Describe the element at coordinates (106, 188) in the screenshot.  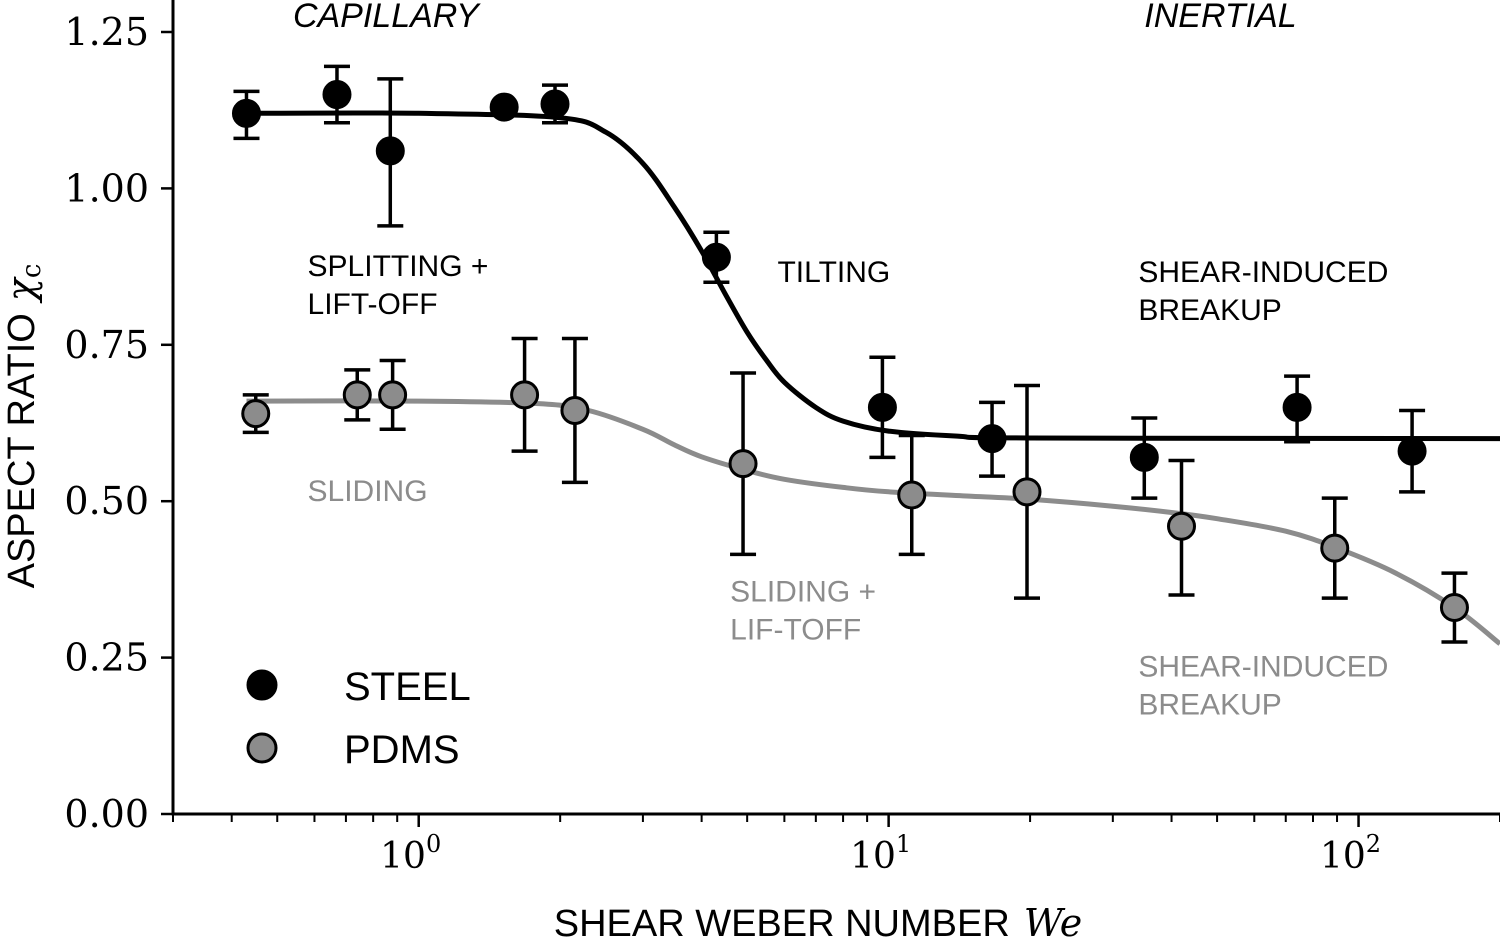
I see `y-tick-label: 1.00` at that location.